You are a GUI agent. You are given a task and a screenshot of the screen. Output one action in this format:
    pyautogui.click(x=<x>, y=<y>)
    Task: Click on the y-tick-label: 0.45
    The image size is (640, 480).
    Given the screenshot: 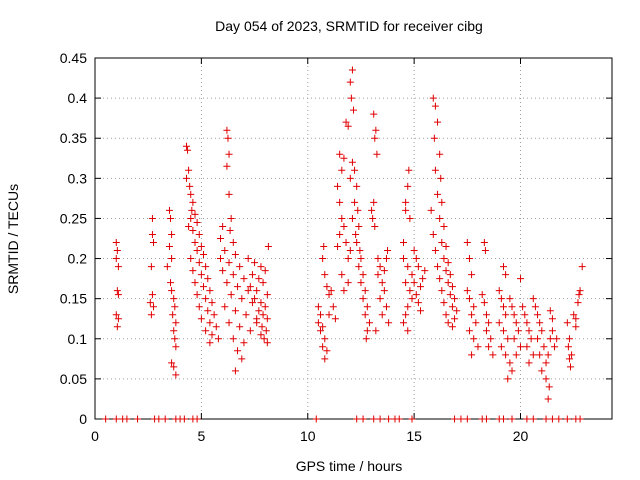 What is the action you would take?
    pyautogui.click(x=73, y=58)
    